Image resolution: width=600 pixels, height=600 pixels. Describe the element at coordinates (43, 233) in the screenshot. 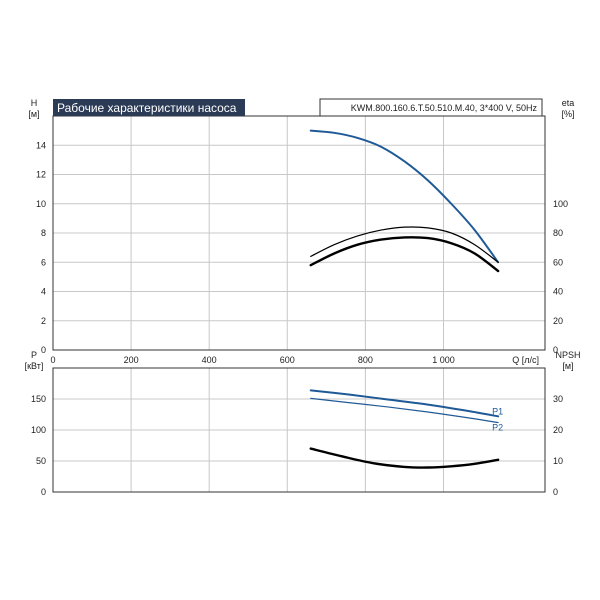

I see `y-left-tick-label: 8` at that location.